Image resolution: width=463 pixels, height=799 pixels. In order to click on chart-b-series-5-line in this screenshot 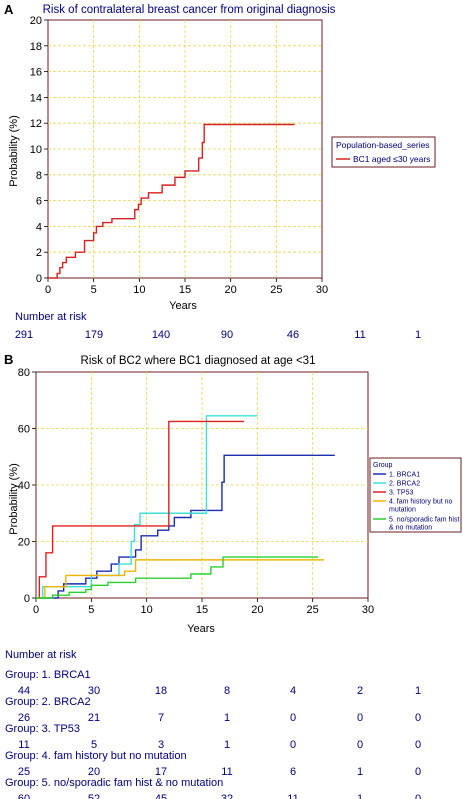, I will do `click(177, 577)`.